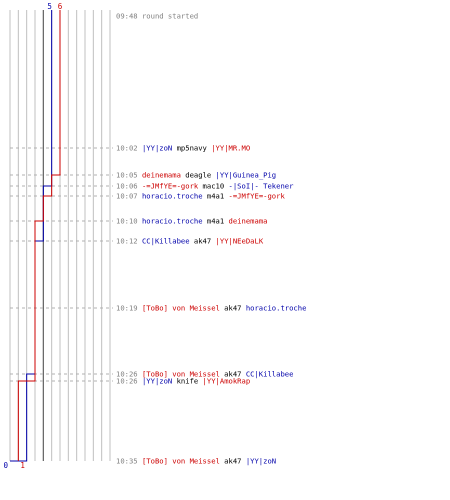 The image size is (450, 500). Describe the element at coordinates (228, 148) in the screenshot. I see `event-part: |YY|MR.MO` at that location.